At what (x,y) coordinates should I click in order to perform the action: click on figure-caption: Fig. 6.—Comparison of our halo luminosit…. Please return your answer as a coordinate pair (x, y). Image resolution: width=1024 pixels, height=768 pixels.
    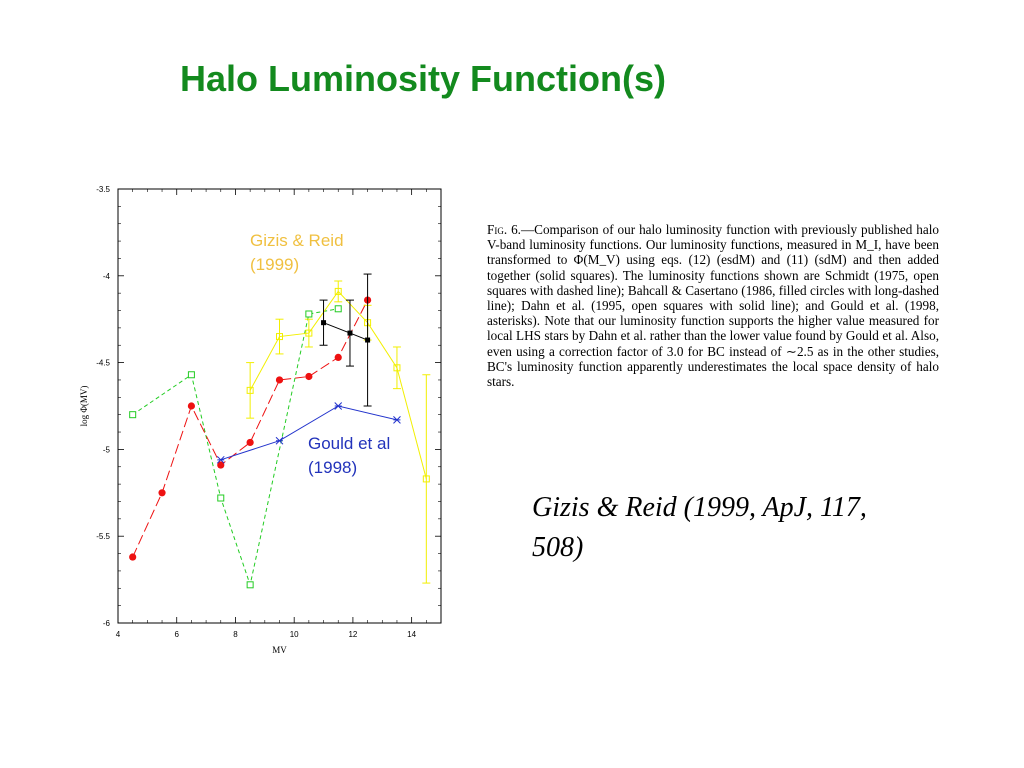
    Looking at the image, I should click on (713, 305).